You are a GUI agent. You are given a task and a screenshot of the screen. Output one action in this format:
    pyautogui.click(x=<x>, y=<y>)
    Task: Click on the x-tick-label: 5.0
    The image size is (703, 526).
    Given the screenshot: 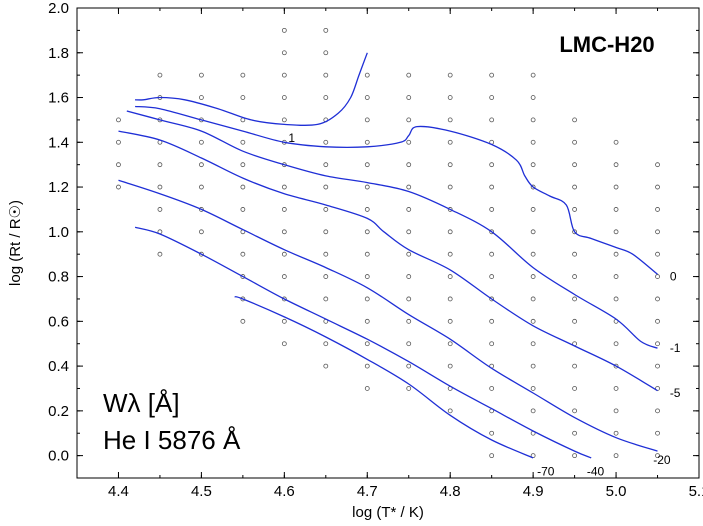 What is the action you would take?
    pyautogui.click(x=616, y=491)
    